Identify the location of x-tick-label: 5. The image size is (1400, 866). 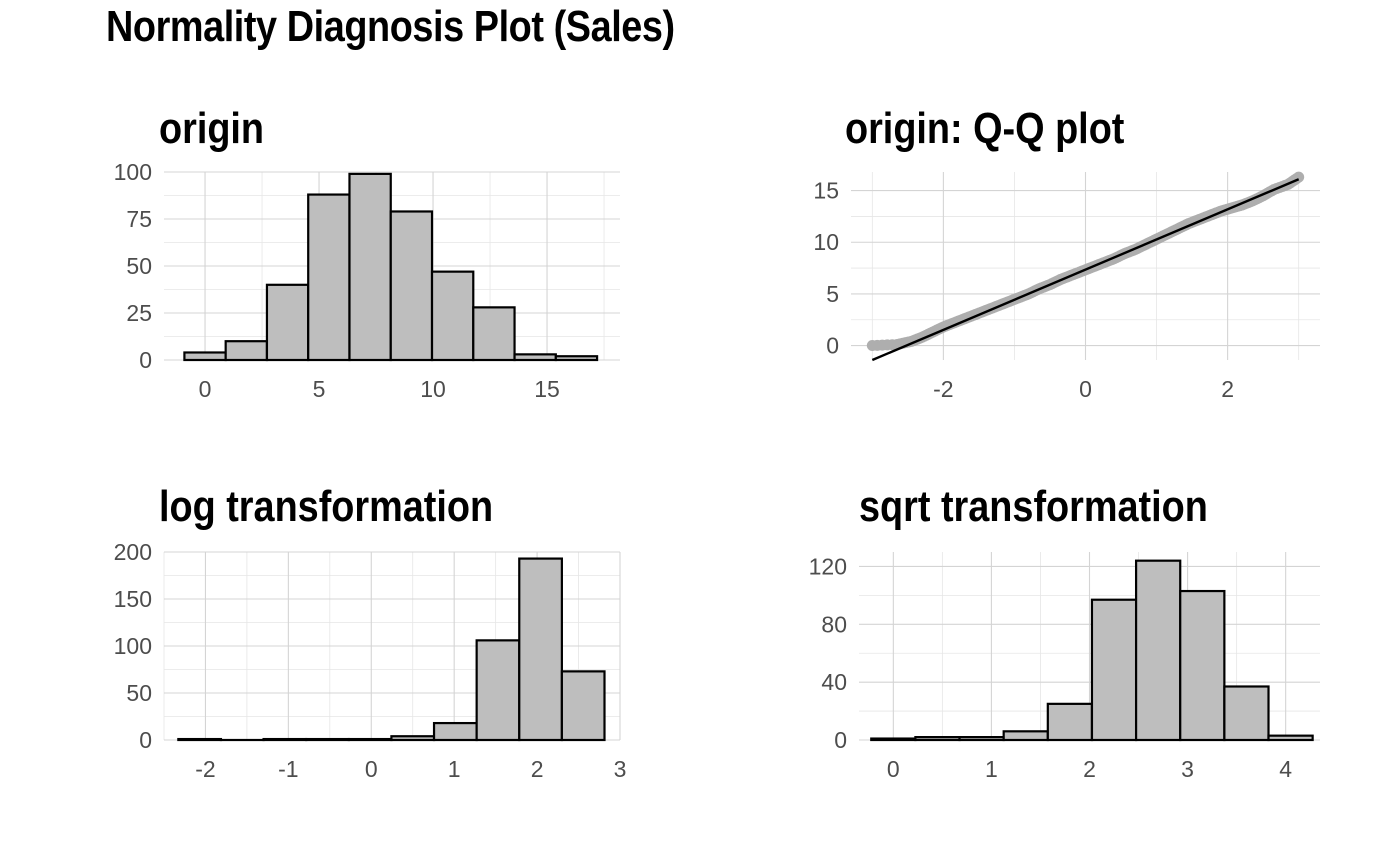
(319, 389).